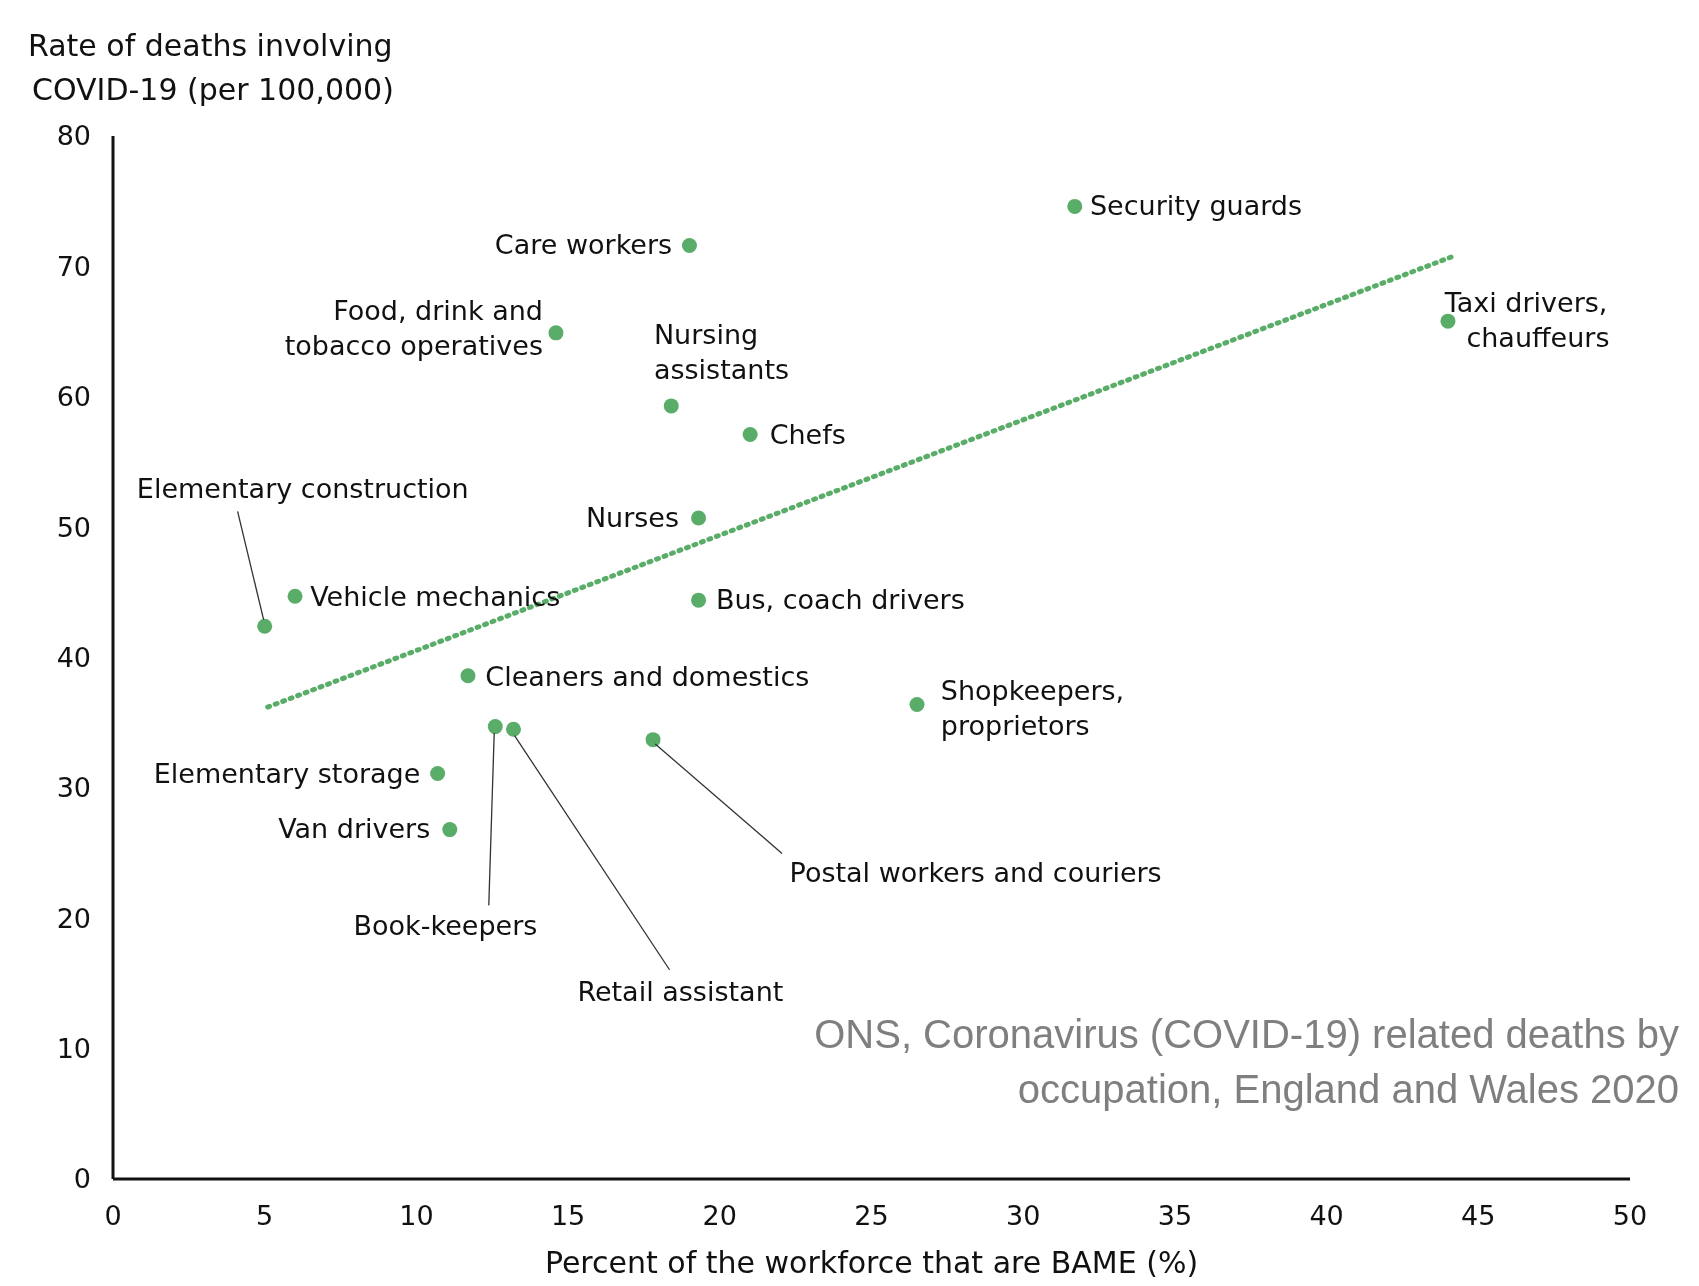 The image size is (1699, 1286). I want to click on x-tick-label: 30, so click(1023, 1215).